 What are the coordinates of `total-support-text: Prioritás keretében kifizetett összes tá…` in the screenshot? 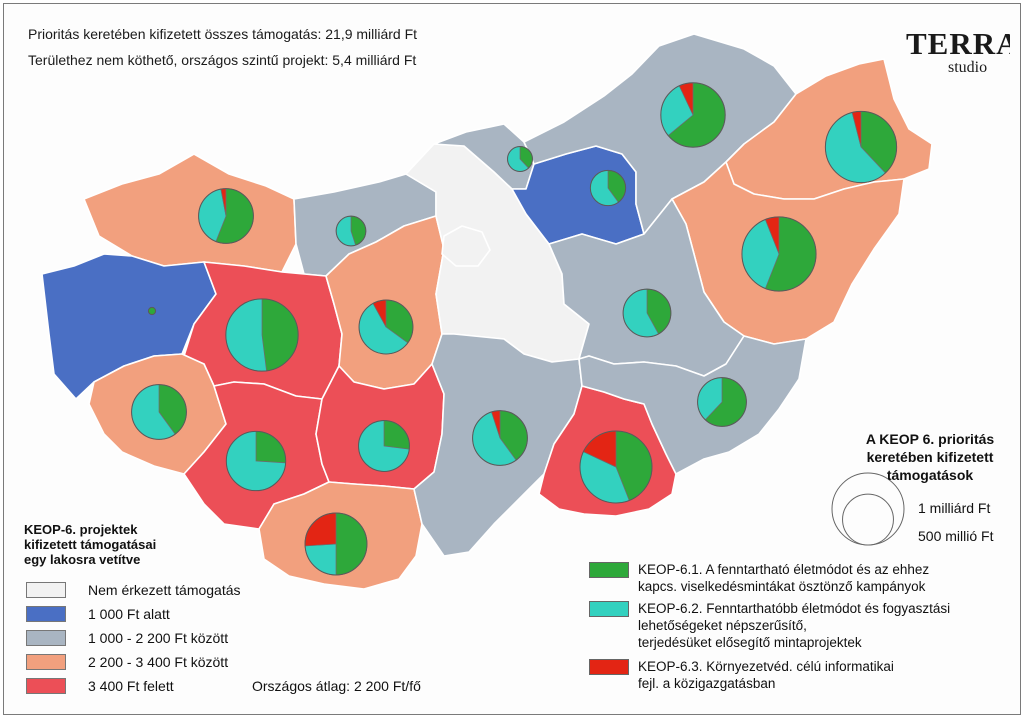 It's located at (223, 34).